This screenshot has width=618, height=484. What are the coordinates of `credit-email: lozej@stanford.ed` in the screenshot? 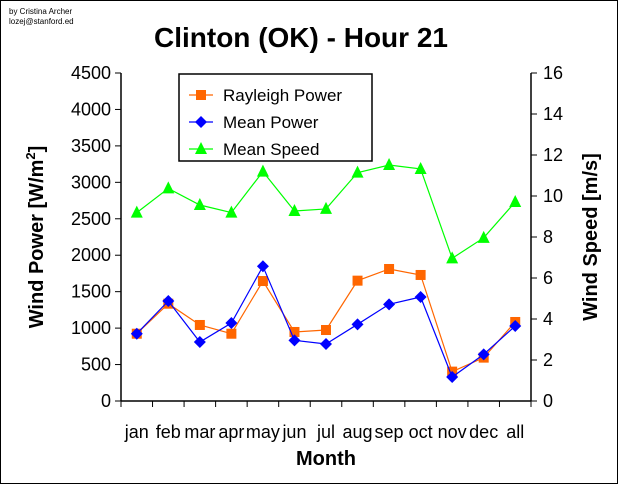 It's located at (41, 21).